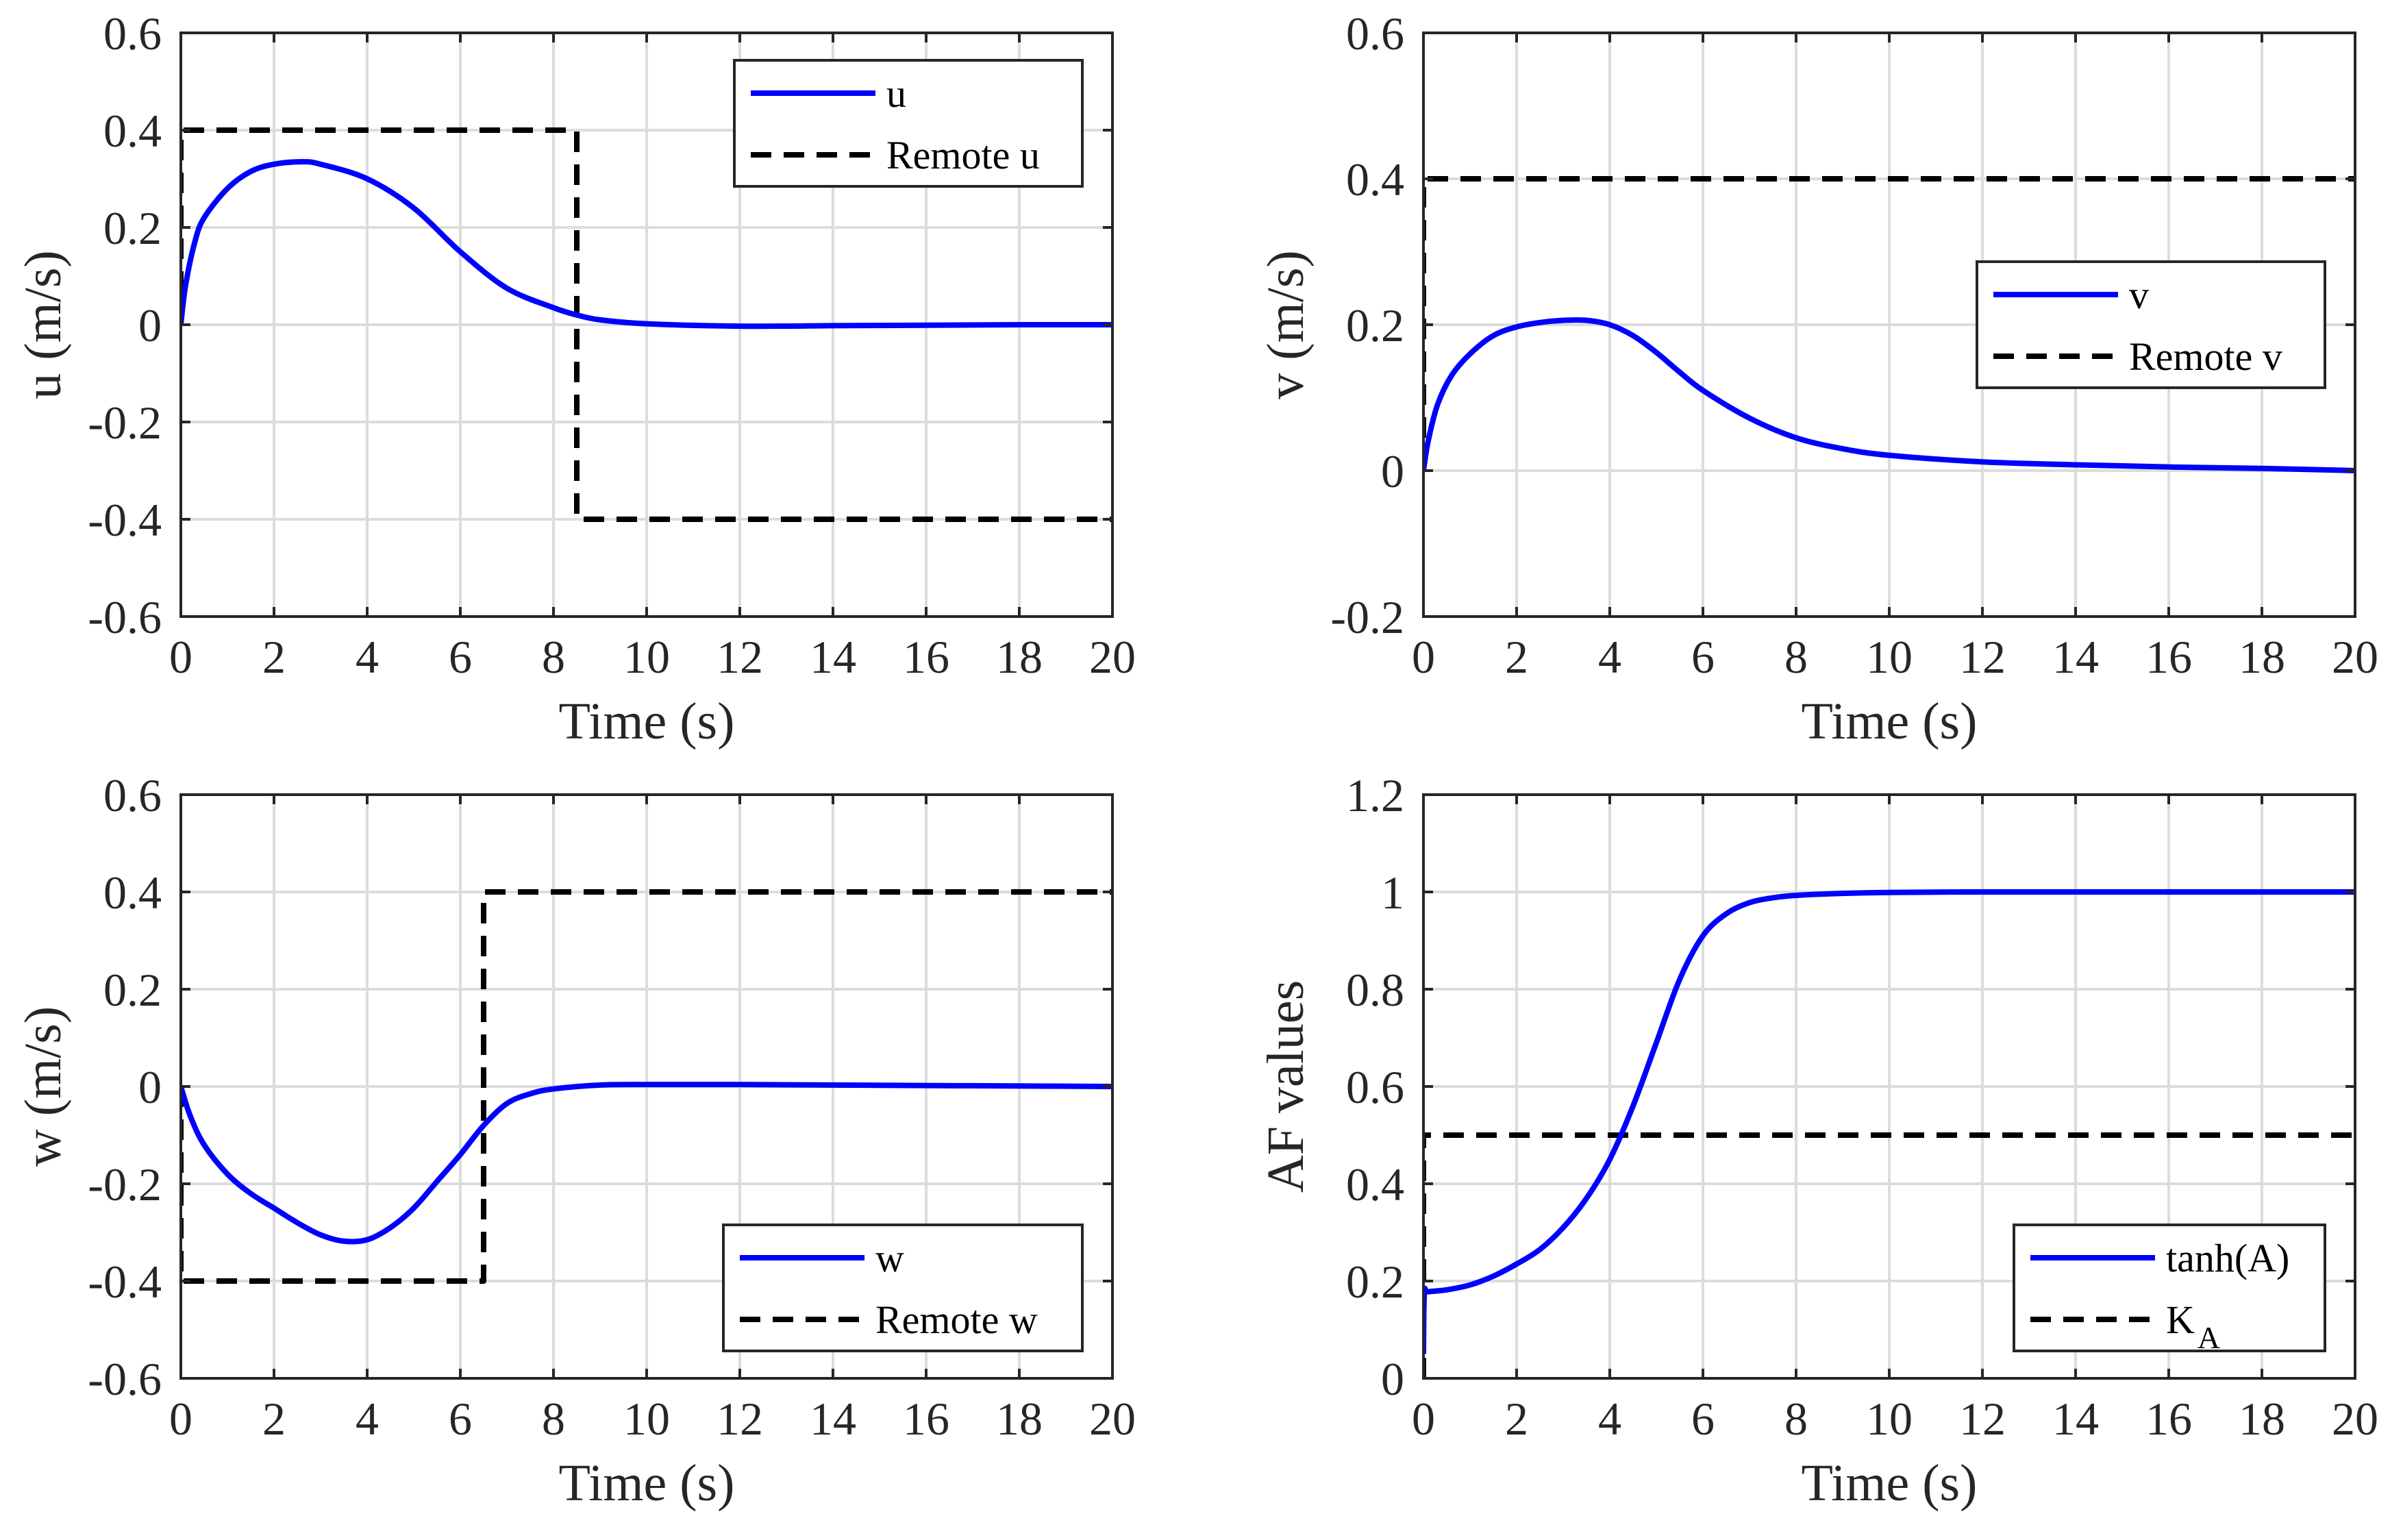  I want to click on legend-label: v, so click(2139, 295).